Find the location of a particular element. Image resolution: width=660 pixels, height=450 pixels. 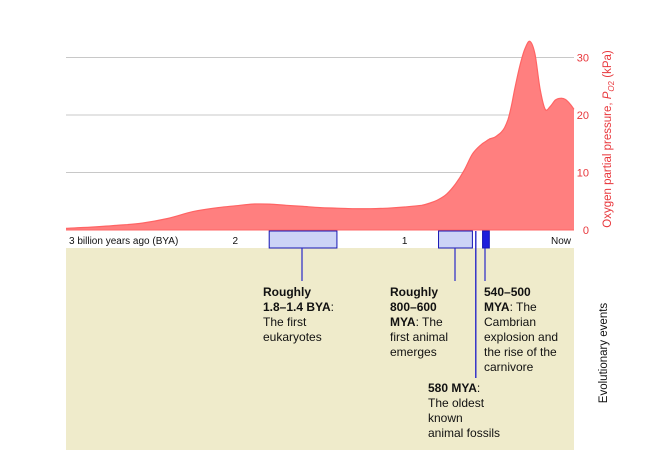

event-markers is located at coordinates (379, 304).